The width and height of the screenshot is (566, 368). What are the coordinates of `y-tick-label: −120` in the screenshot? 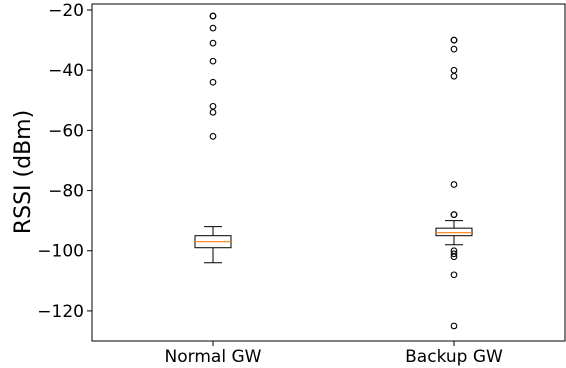 It's located at (60, 312).